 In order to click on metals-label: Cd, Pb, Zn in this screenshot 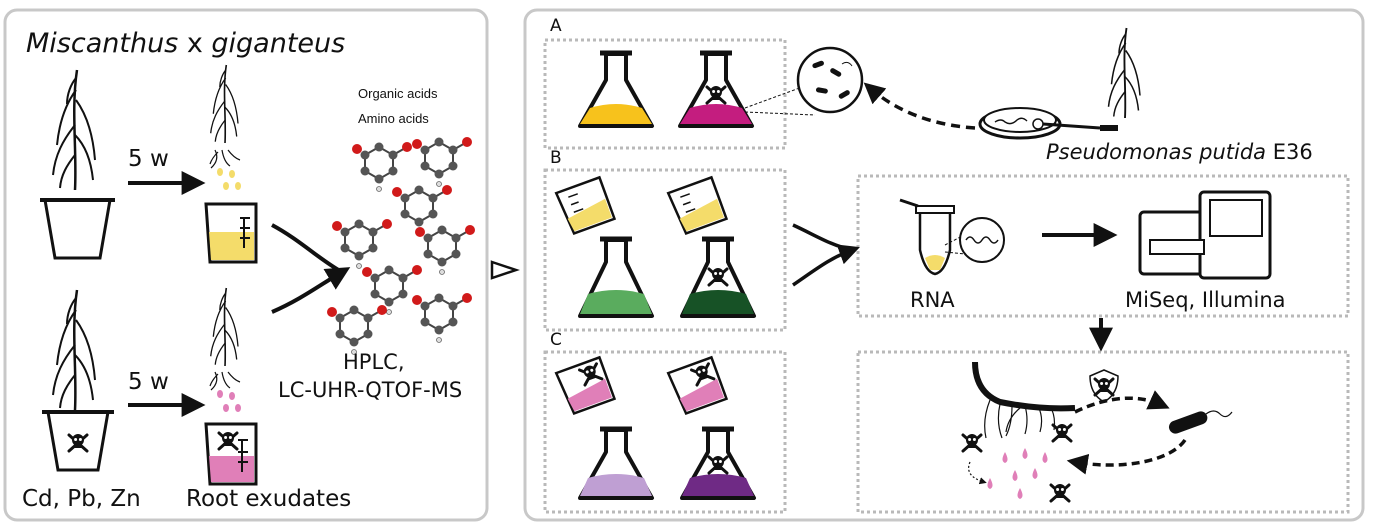, I will do `click(81, 499)`.